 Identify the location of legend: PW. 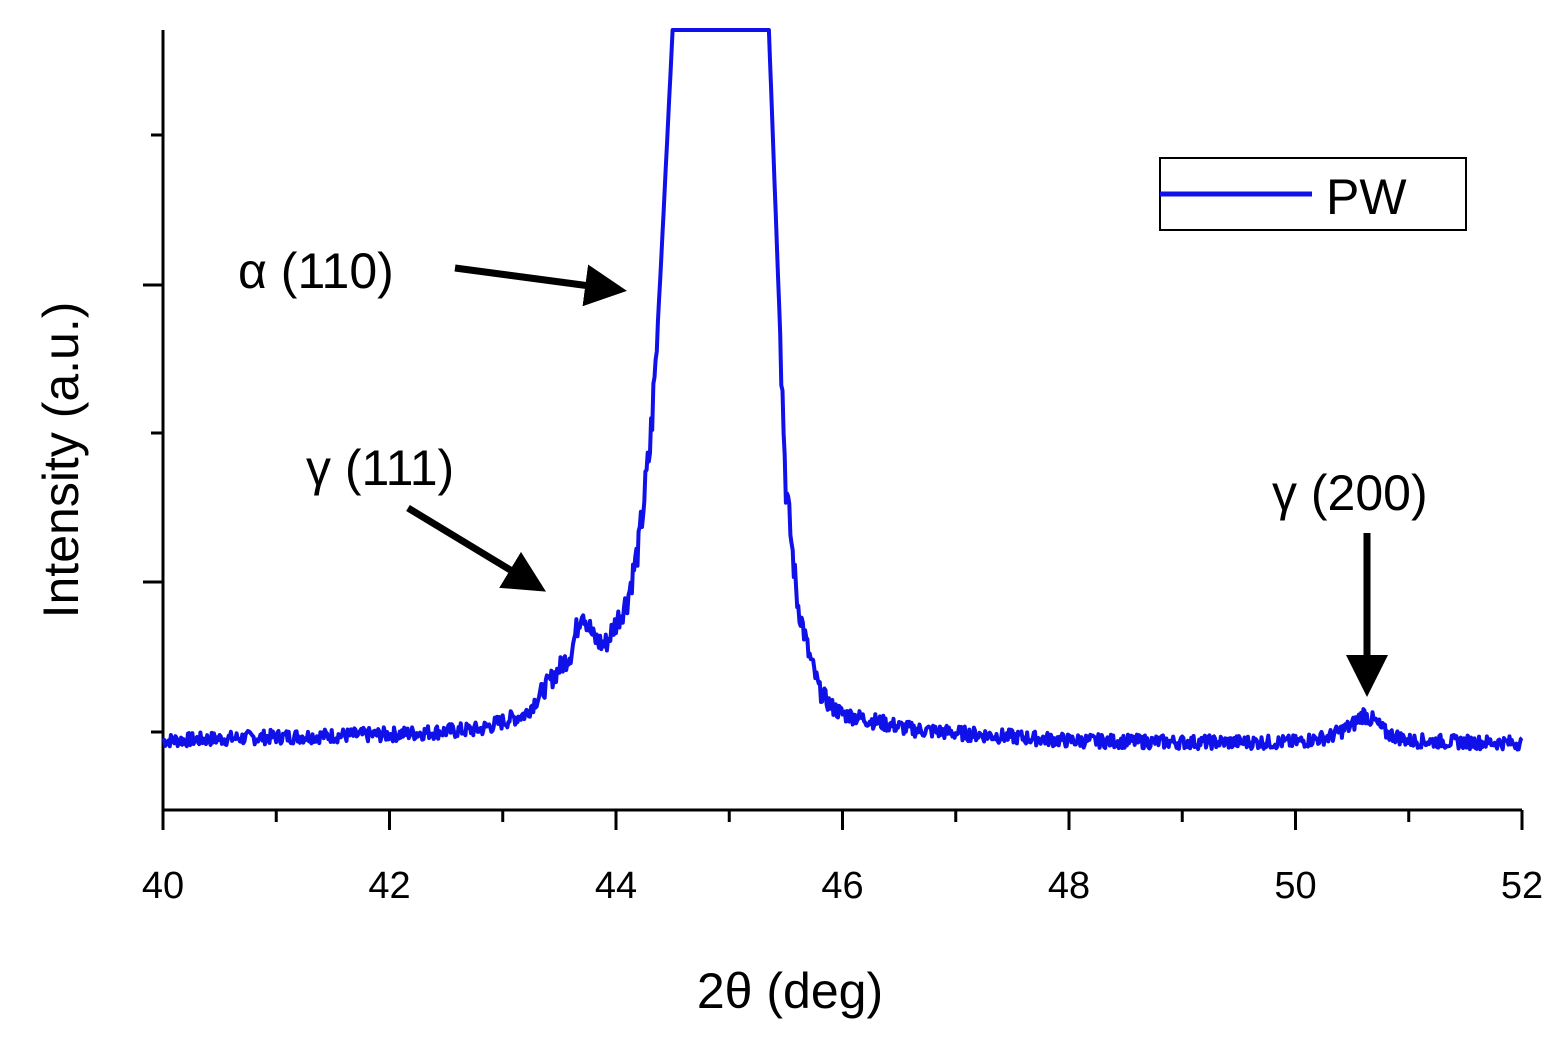
(1313, 194).